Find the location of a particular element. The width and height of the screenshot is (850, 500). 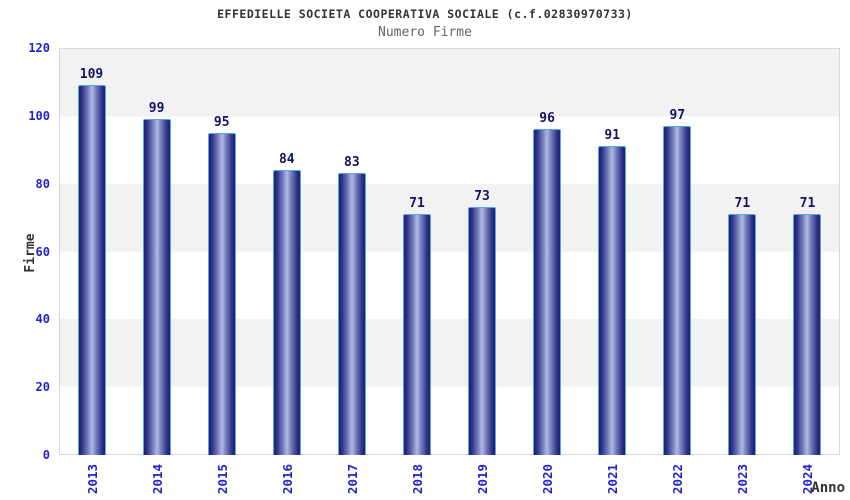

y-tick-label: 80 is located at coordinates (42, 183).